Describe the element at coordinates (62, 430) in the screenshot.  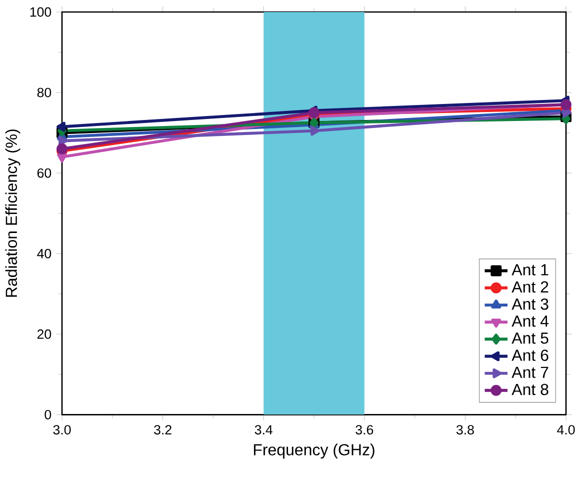
I see `x-tick-label: 3.0` at that location.